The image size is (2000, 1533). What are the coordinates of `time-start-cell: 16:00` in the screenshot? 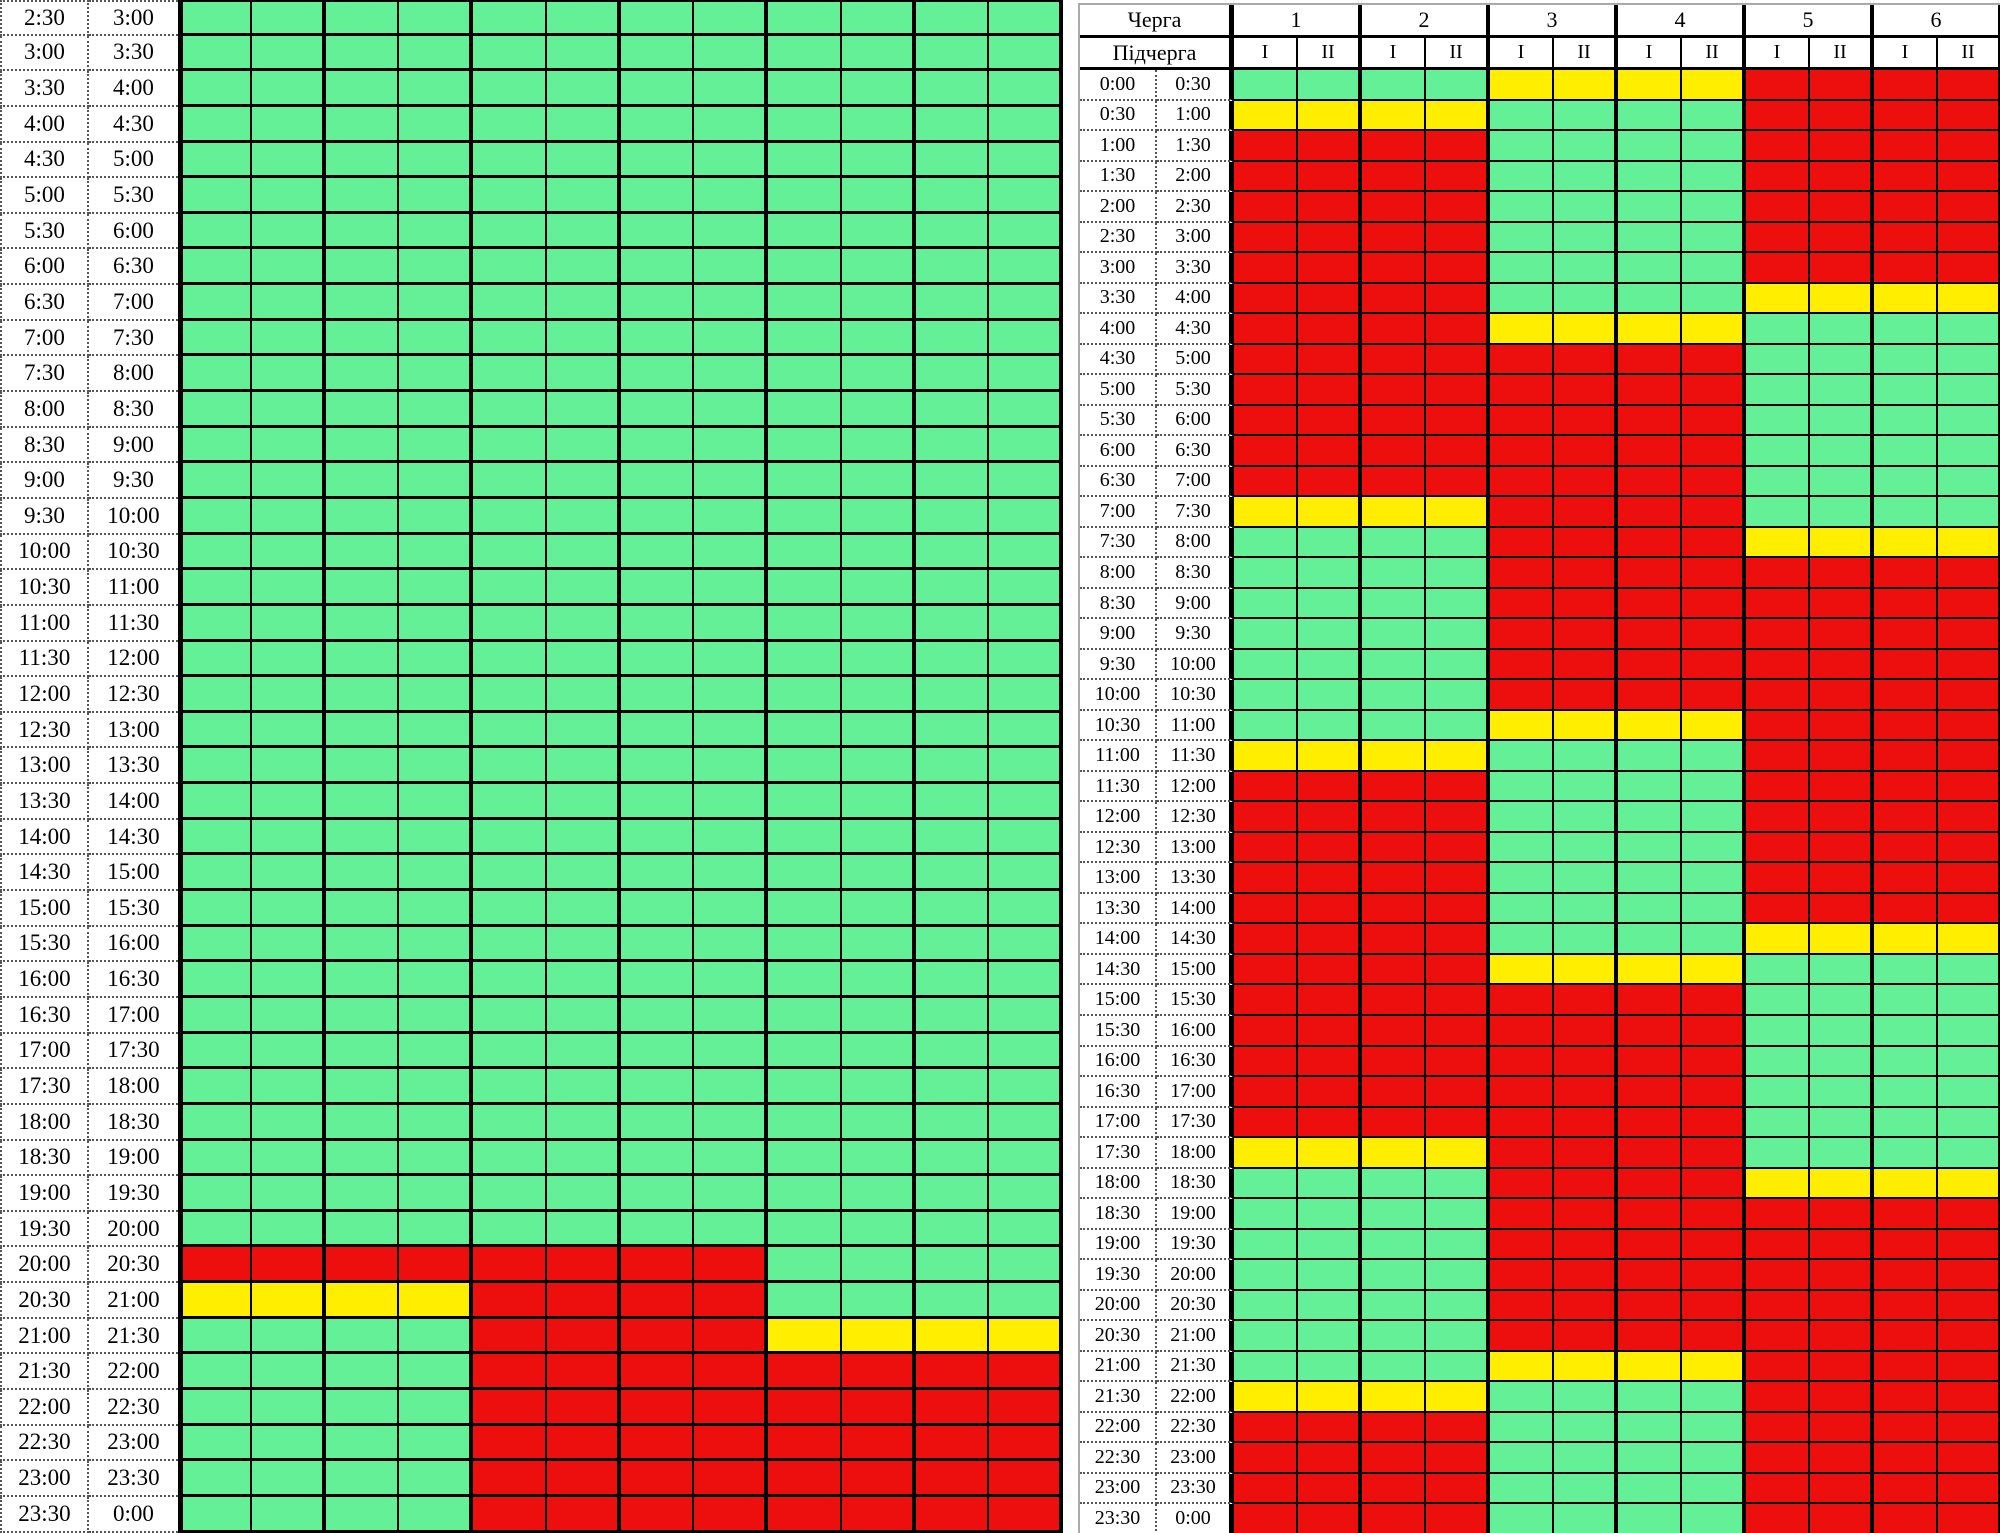 It's located at (44, 980).